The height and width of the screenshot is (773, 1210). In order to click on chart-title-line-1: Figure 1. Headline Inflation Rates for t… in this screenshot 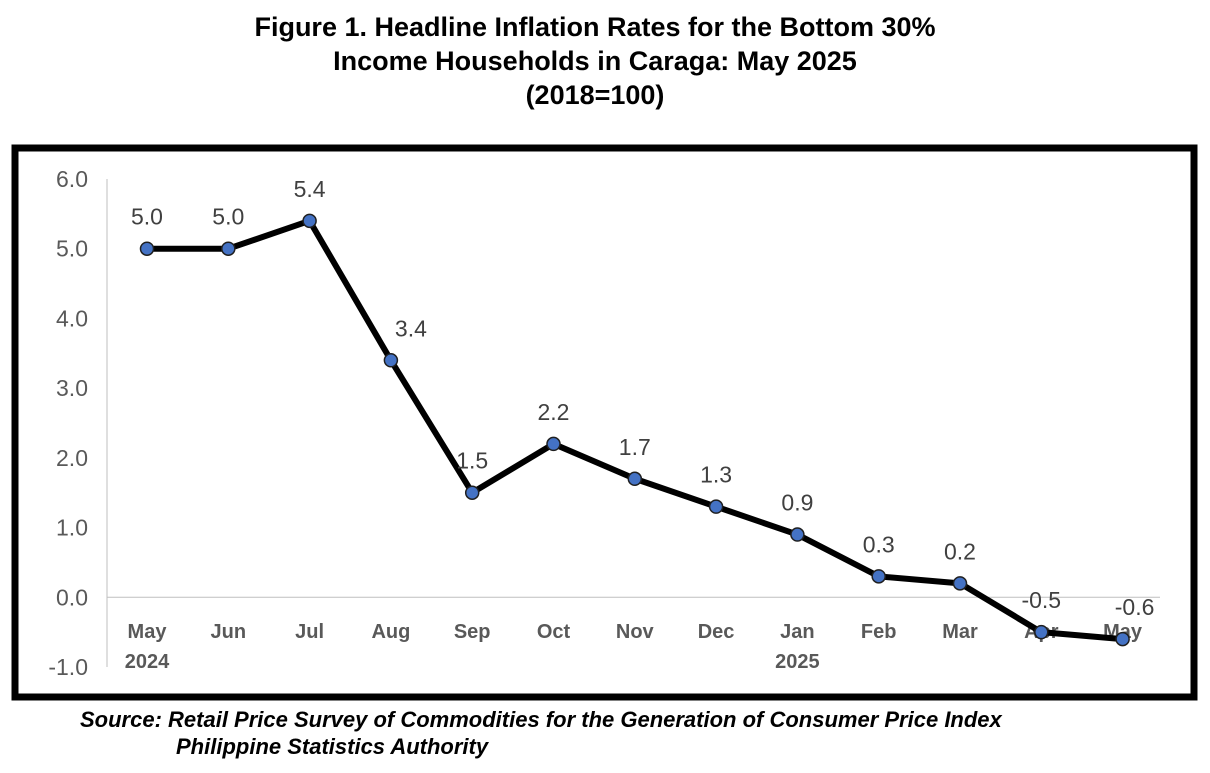, I will do `click(595, 27)`.